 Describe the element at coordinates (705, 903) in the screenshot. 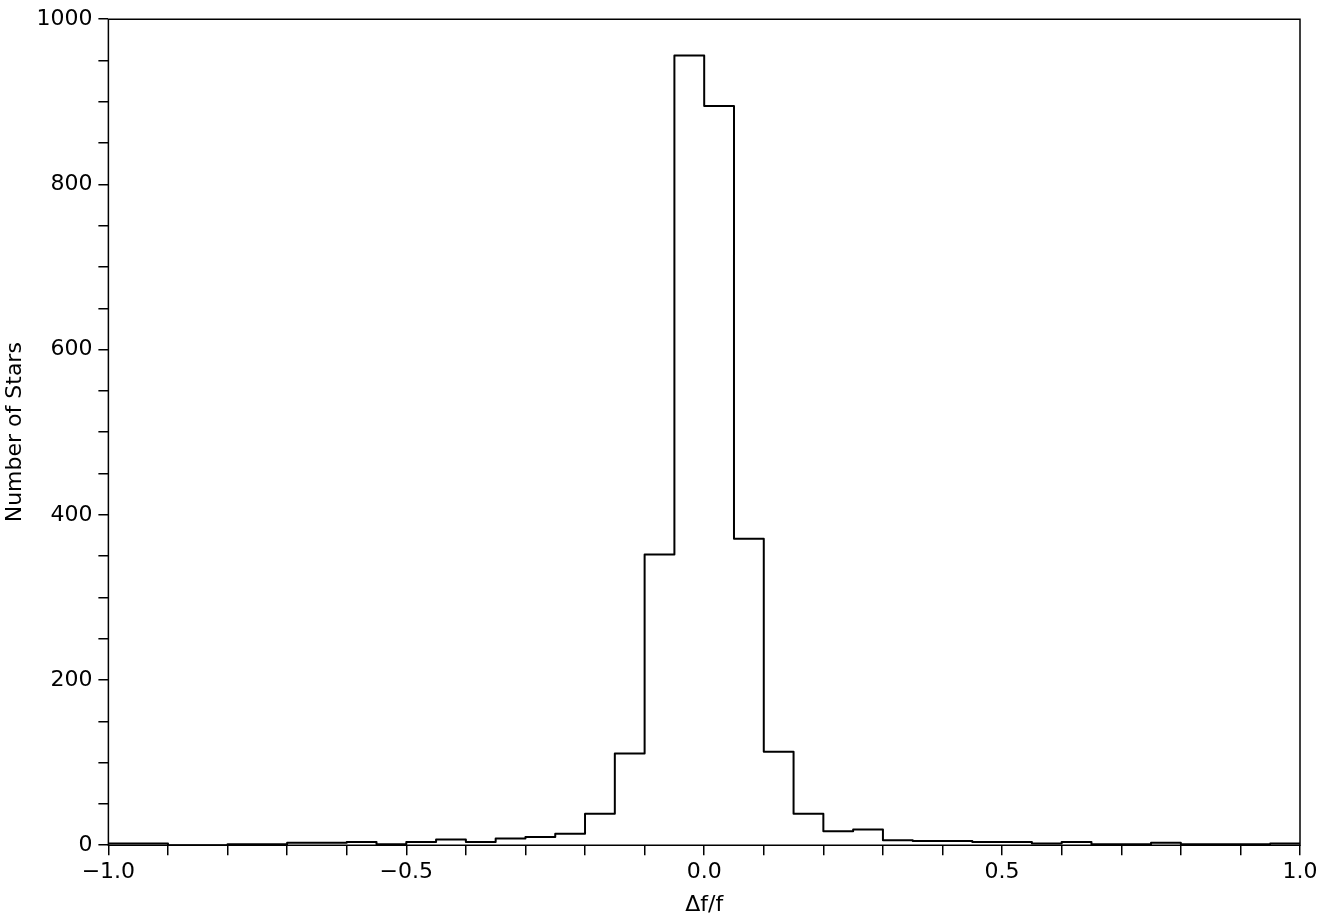

I see `x-axis-title: Δf/f` at that location.